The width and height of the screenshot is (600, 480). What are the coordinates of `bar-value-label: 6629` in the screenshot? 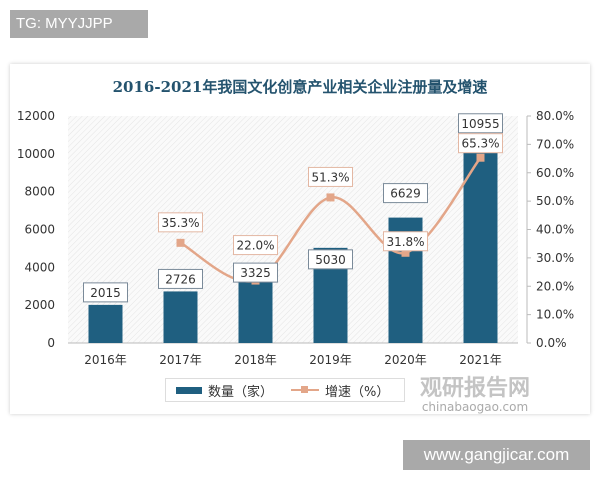 It's located at (405, 194).